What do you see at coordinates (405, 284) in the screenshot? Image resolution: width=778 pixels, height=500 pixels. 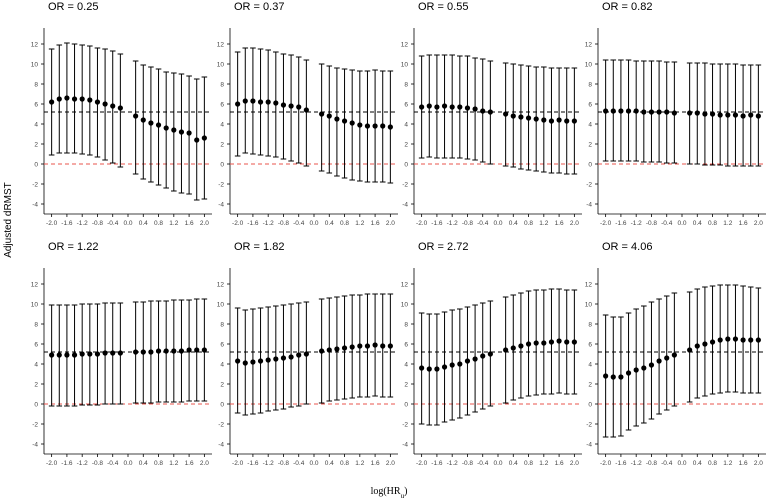 I see `y-tick-label: 12` at bounding box center [405, 284].